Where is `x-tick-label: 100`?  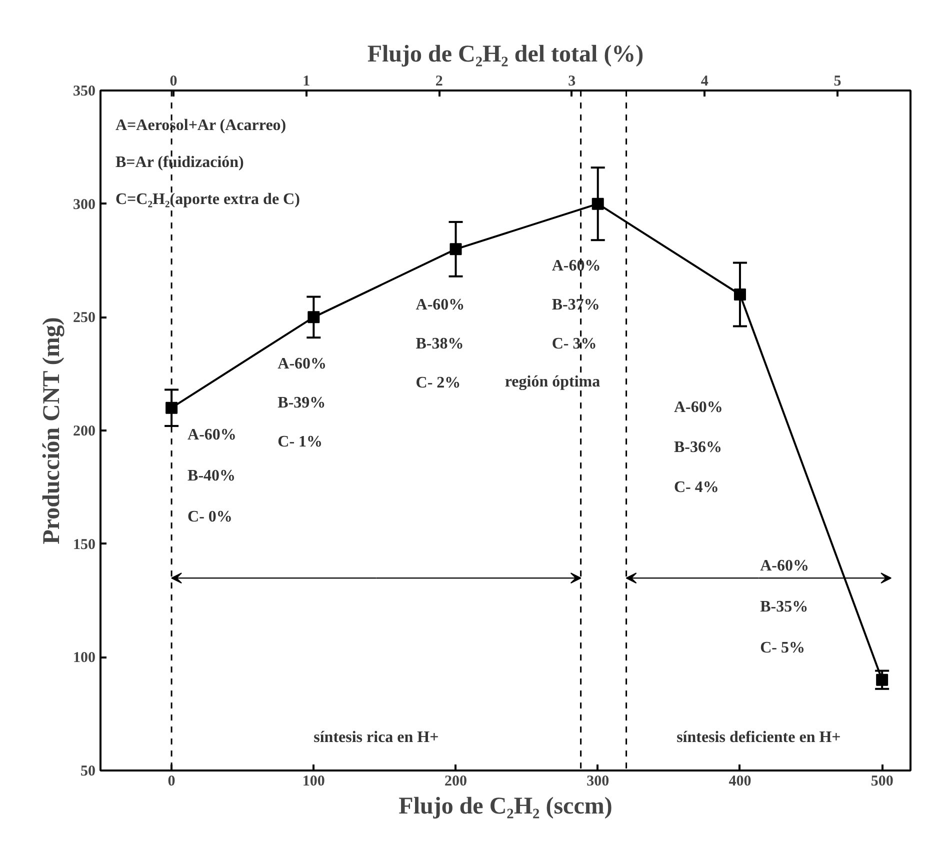 x-tick-label: 100 is located at coordinates (313, 782).